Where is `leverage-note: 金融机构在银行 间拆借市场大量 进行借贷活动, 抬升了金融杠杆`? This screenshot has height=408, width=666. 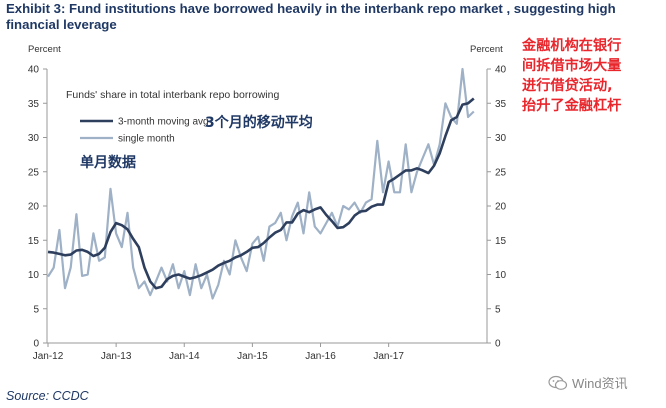 leverage-note: 金融机构在银行 间拆借市场大量 进行借贷活动, 抬升了金融杠杆 is located at coordinates (593, 76).